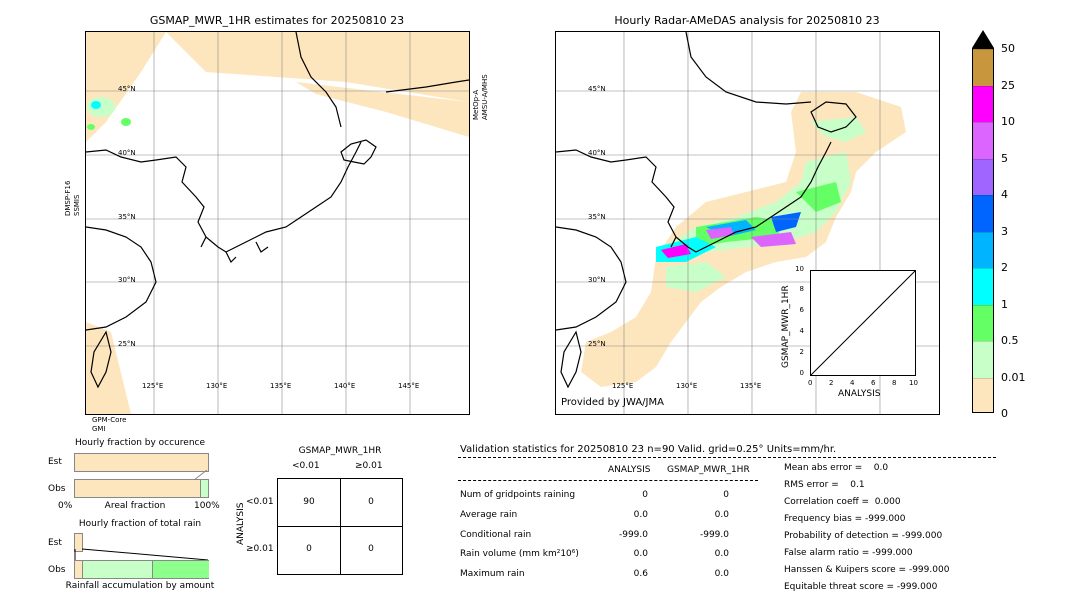  What do you see at coordinates (799, 269) in the screenshot?
I see `inset-ytick: 10` at bounding box center [799, 269].